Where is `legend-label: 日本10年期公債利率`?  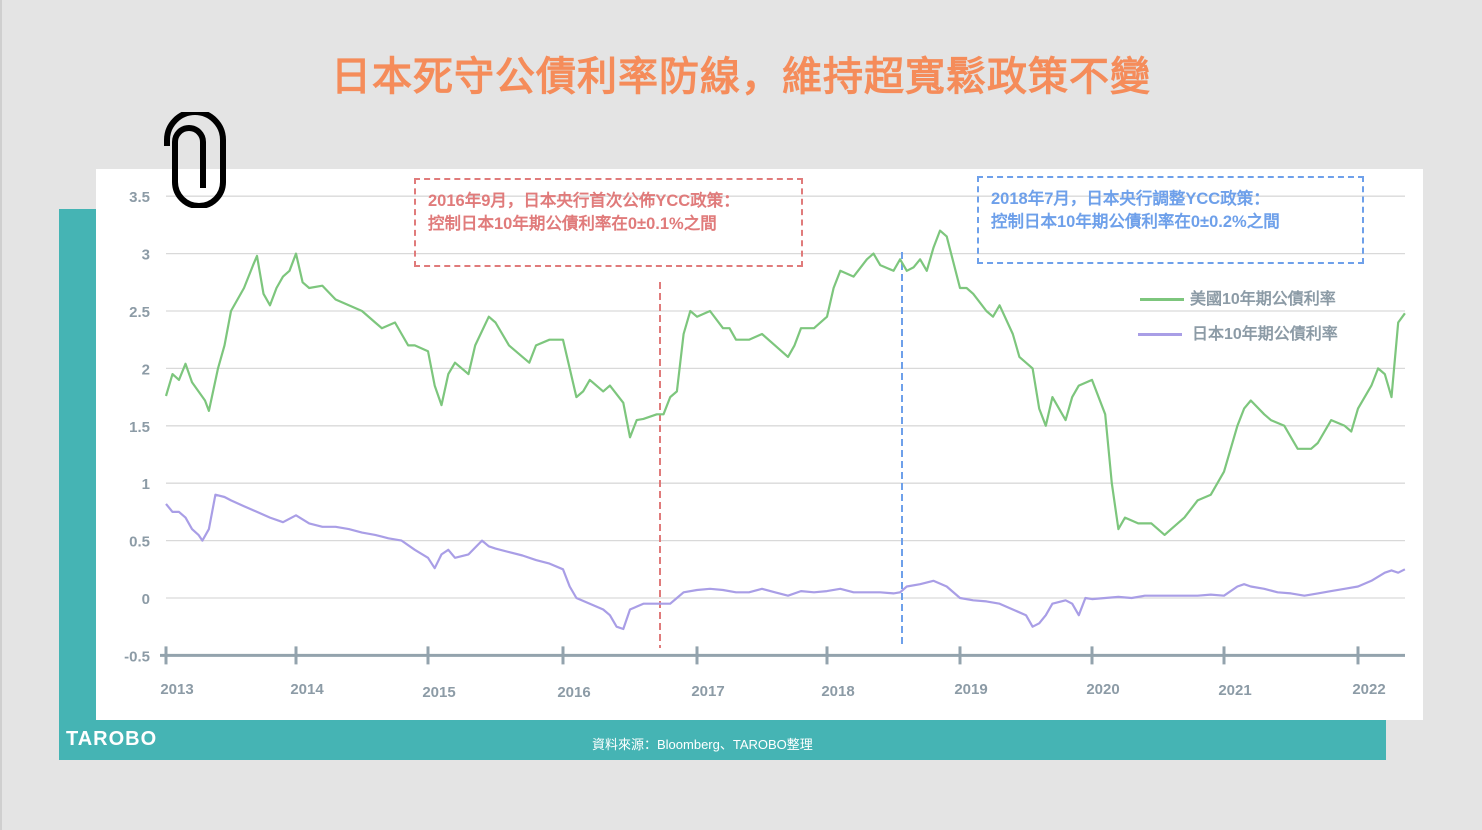
legend-label: 日本10年期公債利率 is located at coordinates (1265, 334).